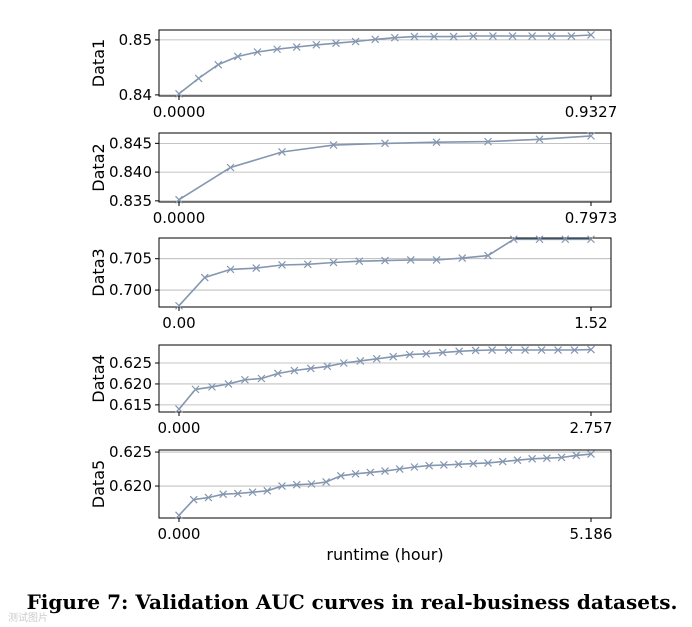 This screenshot has width=692, height=627. Describe the element at coordinates (98, 378) in the screenshot. I see `y-axis-label: Data4` at that location.